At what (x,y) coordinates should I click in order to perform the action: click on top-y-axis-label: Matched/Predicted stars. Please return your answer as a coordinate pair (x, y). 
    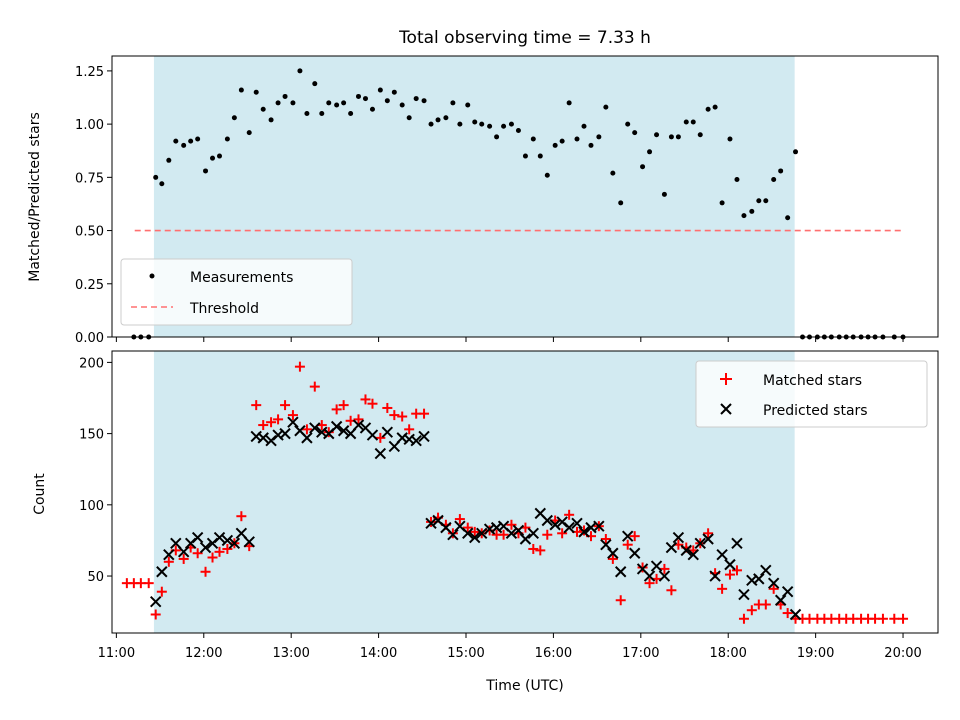
    Looking at the image, I should click on (35, 197).